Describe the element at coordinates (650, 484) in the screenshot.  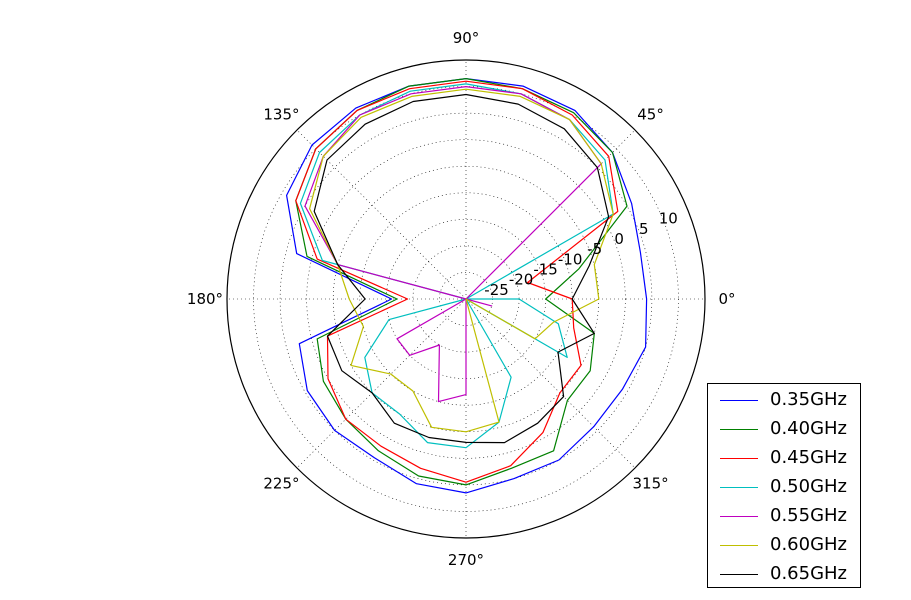
I see `theta-tick-label: 315°` at that location.